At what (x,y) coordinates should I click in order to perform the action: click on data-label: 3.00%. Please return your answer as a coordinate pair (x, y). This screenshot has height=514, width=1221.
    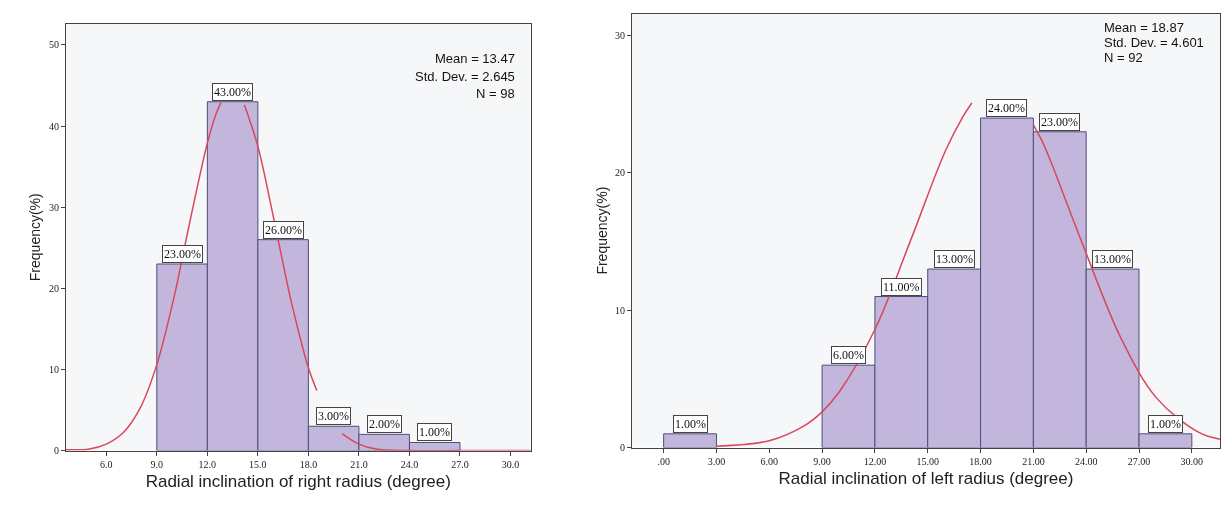
    Looking at the image, I should click on (333, 416).